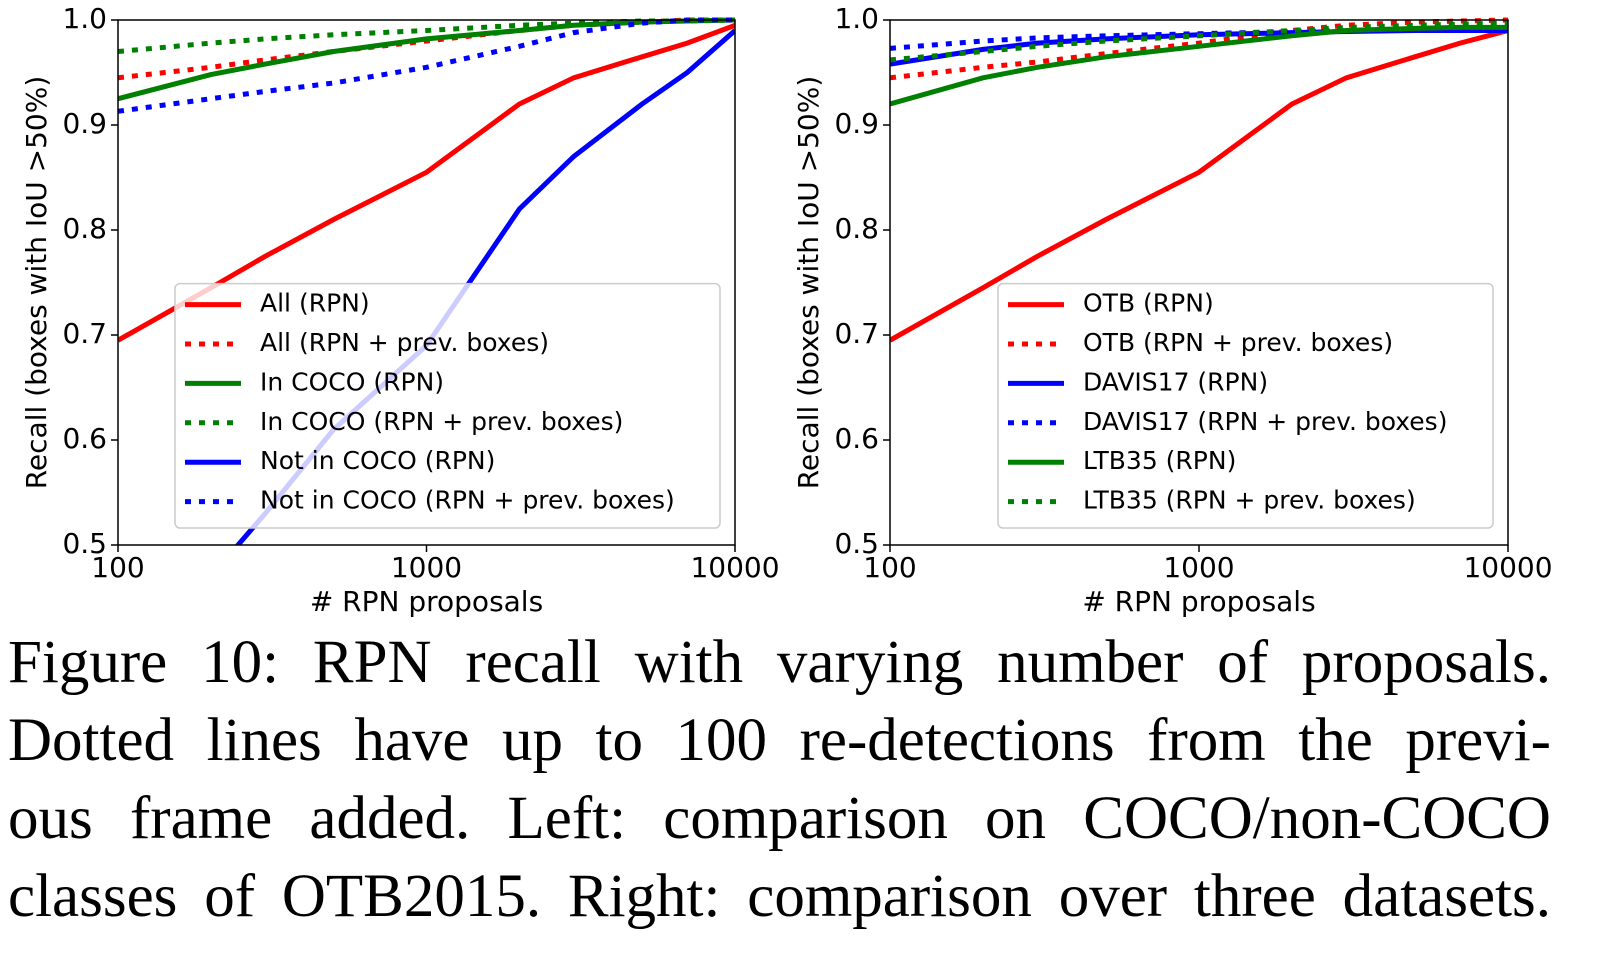 Image resolution: width=1597 pixels, height=965 pixels. Describe the element at coordinates (377, 460) in the screenshot. I see `legend-label: Not in COCO (RPN)` at that location.